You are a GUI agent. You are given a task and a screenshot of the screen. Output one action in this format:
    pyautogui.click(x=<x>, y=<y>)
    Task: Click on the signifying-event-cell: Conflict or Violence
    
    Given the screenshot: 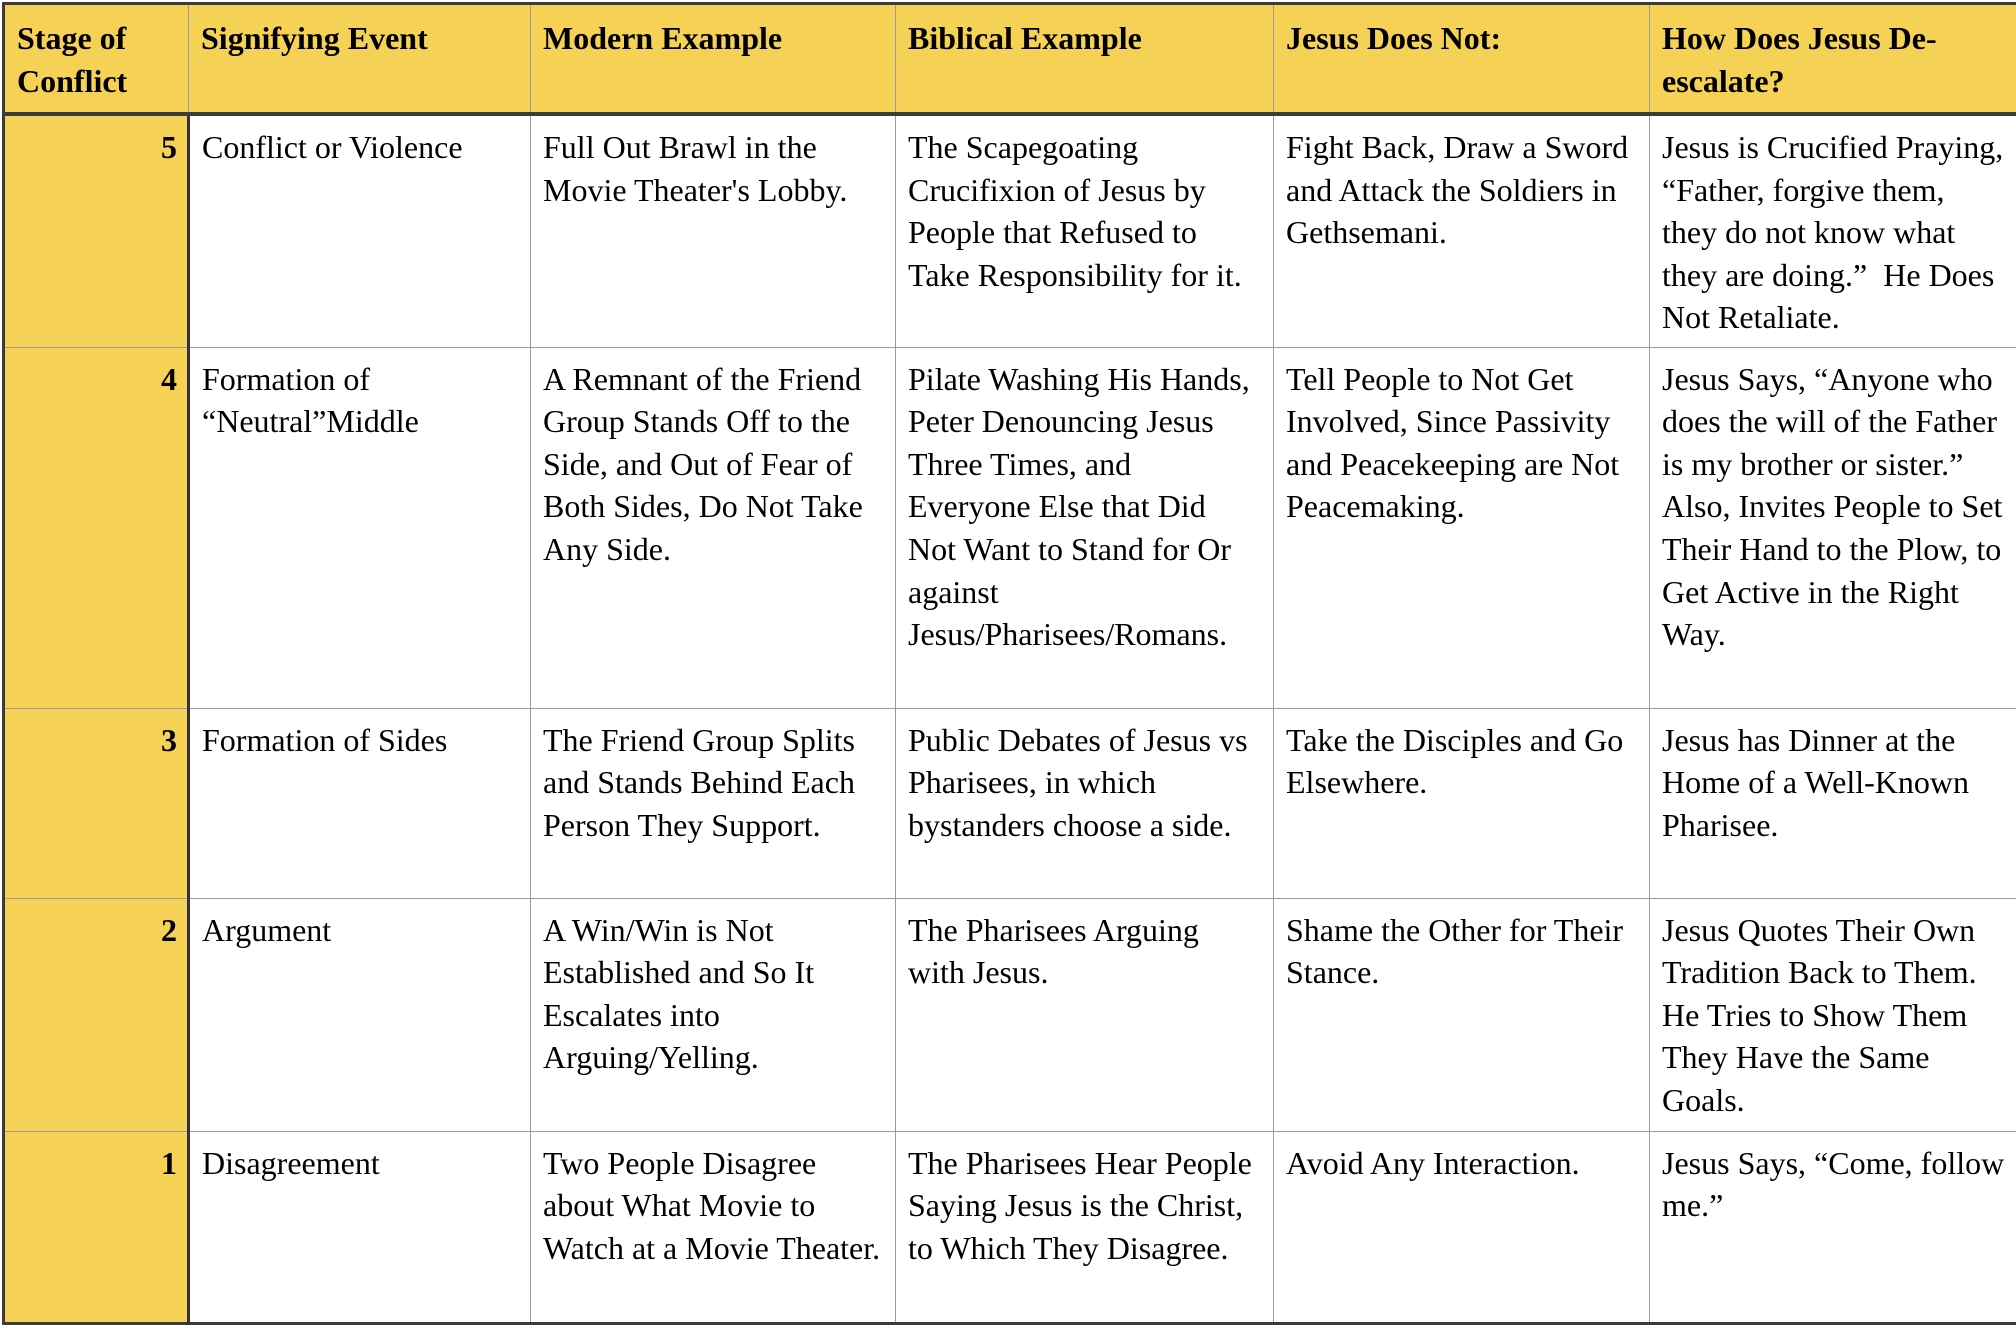 What is the action you would take?
    pyautogui.click(x=359, y=231)
    